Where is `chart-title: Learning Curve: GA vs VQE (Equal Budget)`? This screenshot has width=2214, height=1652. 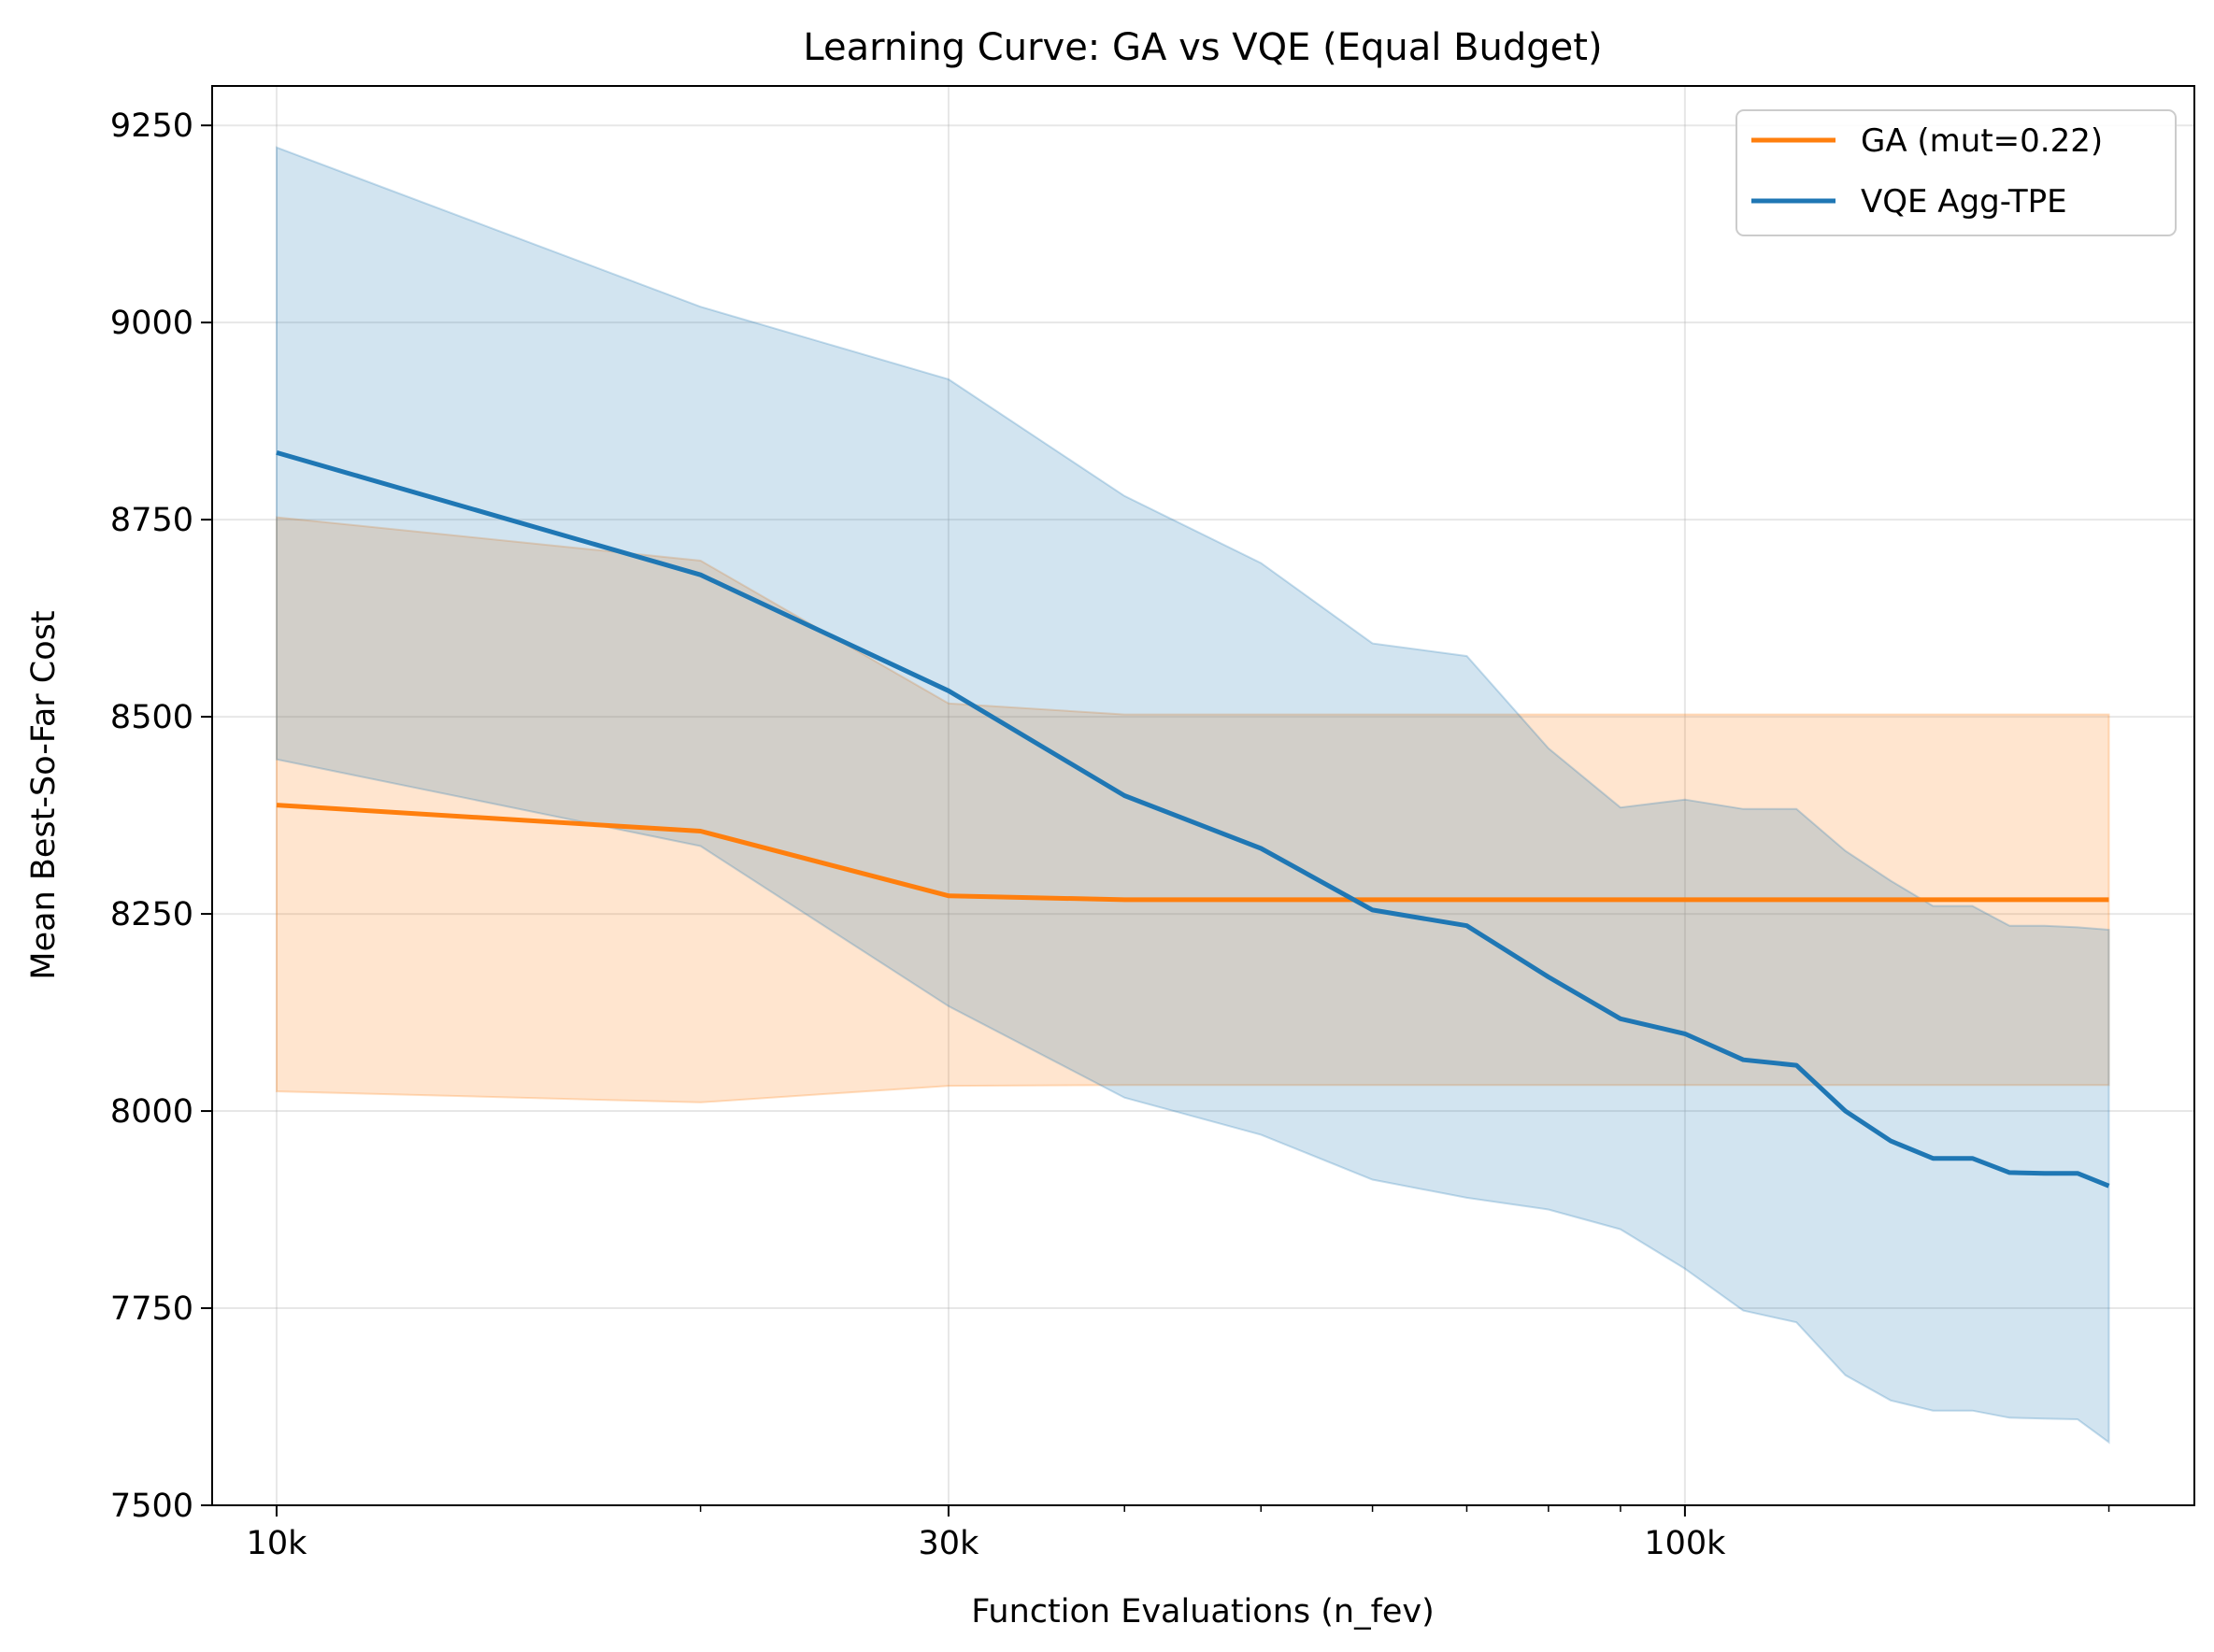
chart-title: Learning Curve: GA vs VQE (Equal Budget) is located at coordinates (1202, 47).